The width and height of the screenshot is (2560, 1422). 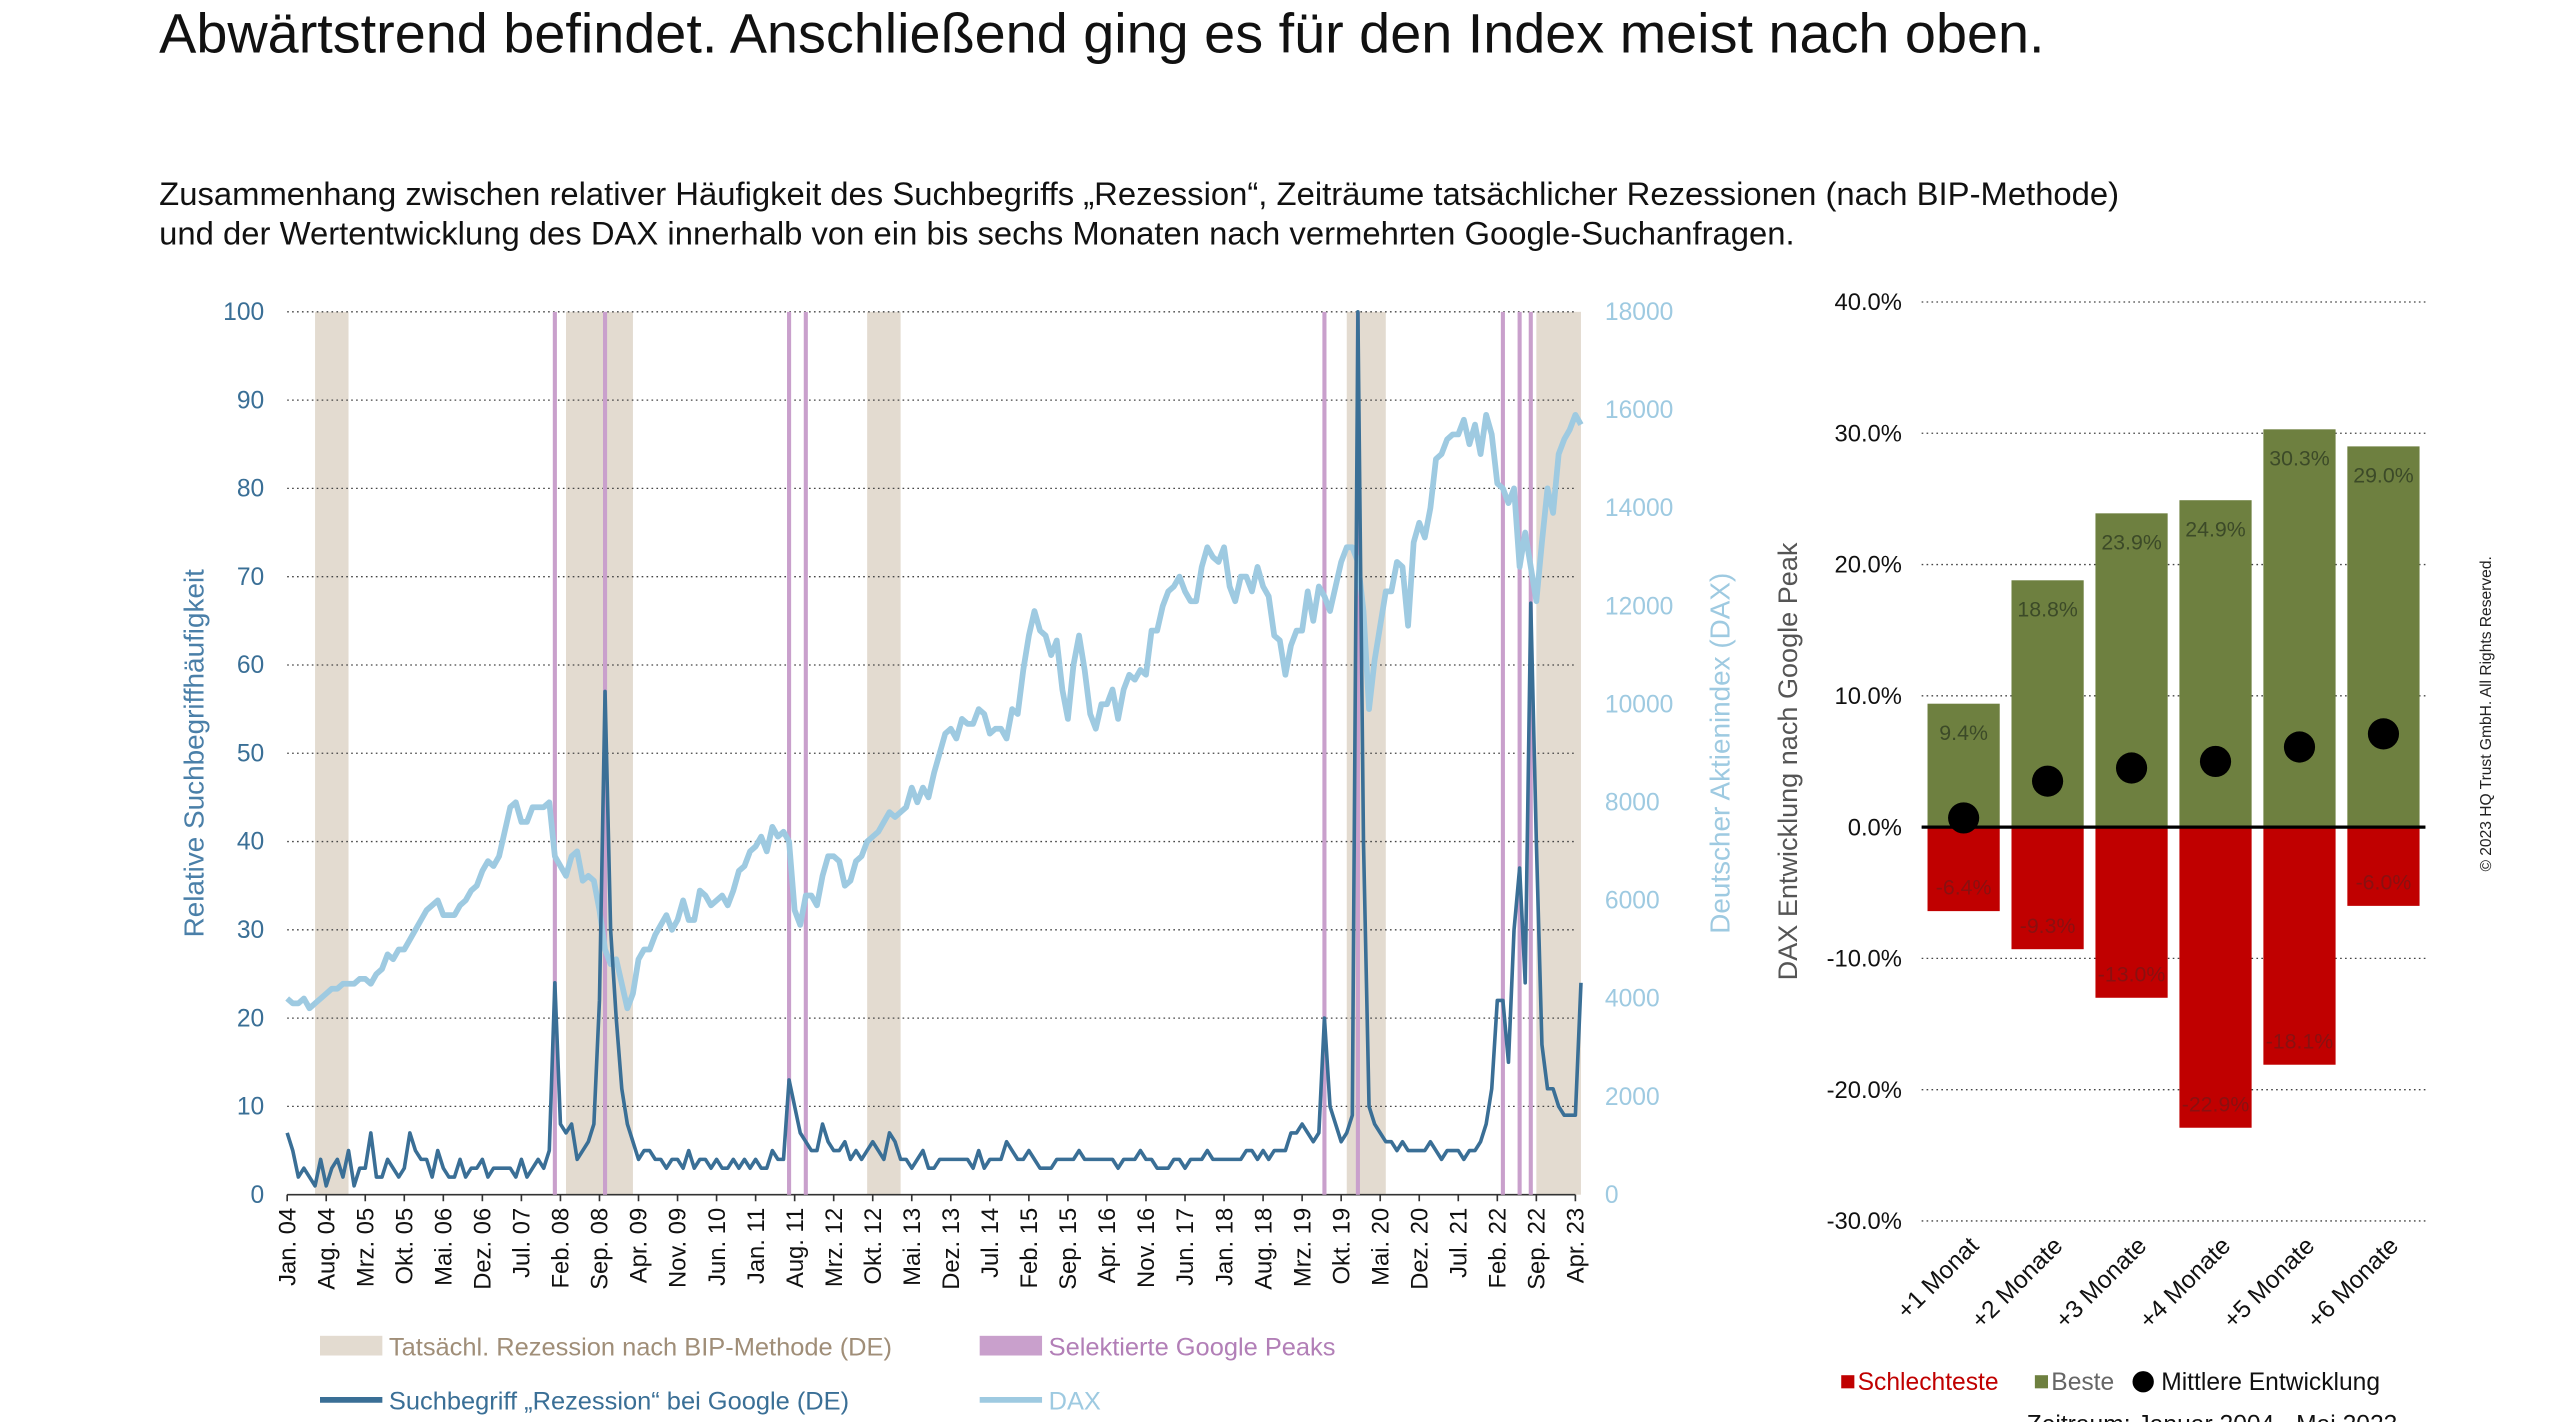 I want to click on y-tick-label: 20, so click(x=250, y=1018).